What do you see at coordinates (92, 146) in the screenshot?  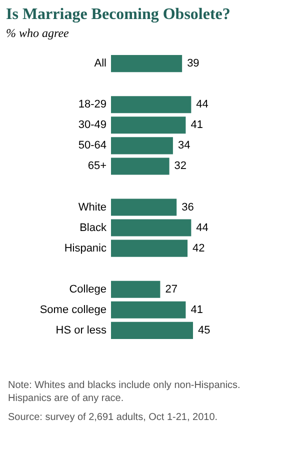 I see `y-tick-label: 50-64` at bounding box center [92, 146].